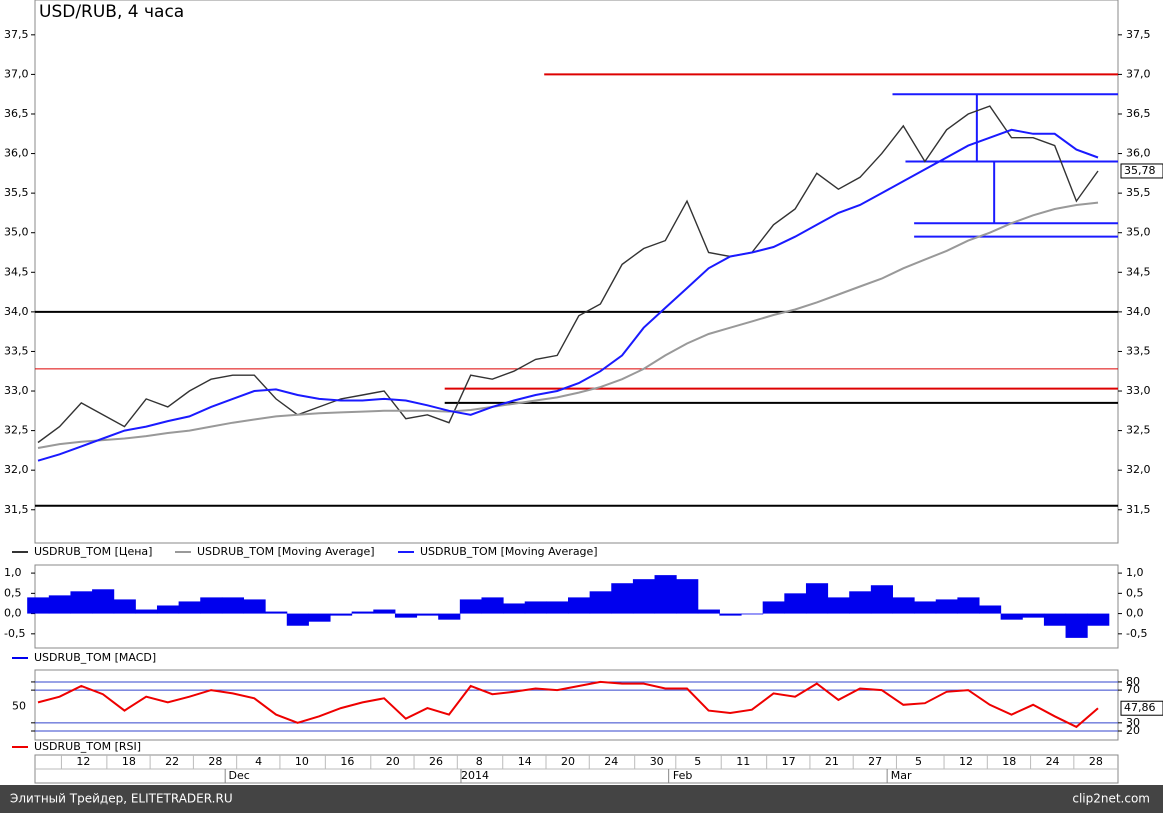  Describe the element at coordinates (1133, 722) in the screenshot. I see `y-tick-label: 30` at that location.